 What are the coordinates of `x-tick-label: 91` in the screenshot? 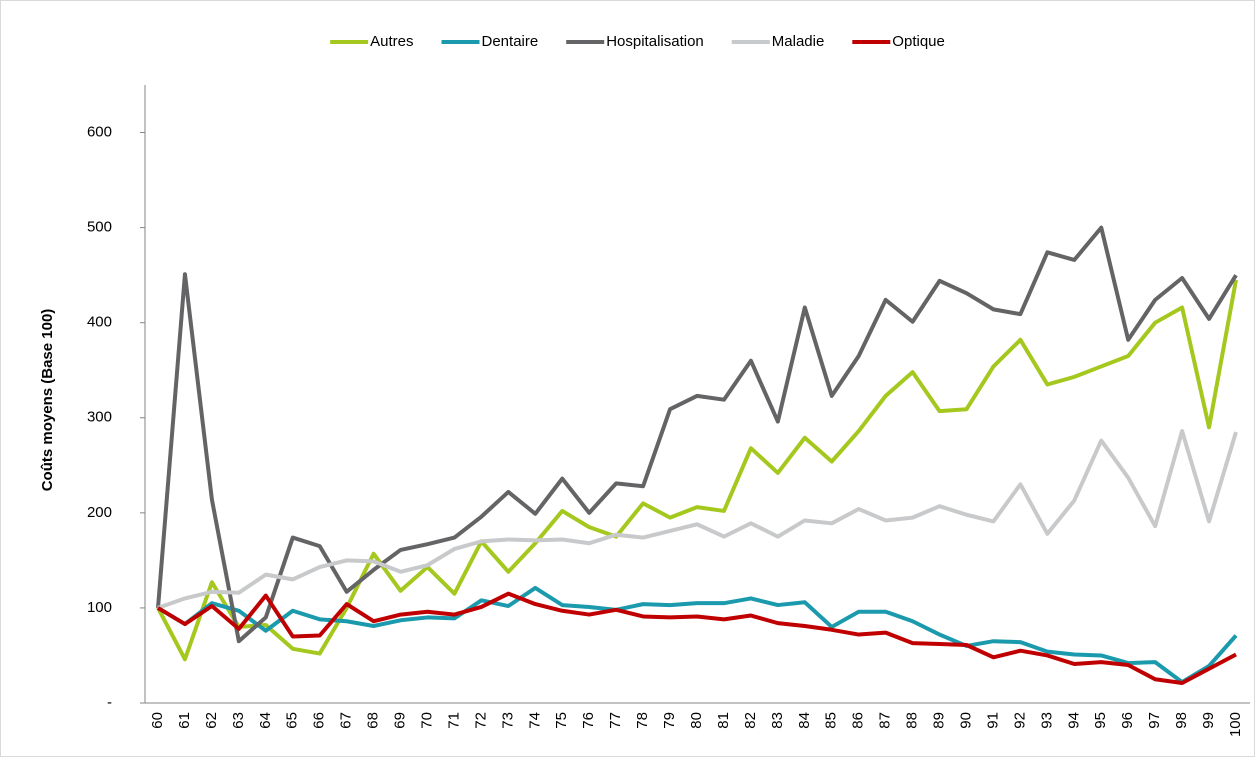 It's located at (992, 720).